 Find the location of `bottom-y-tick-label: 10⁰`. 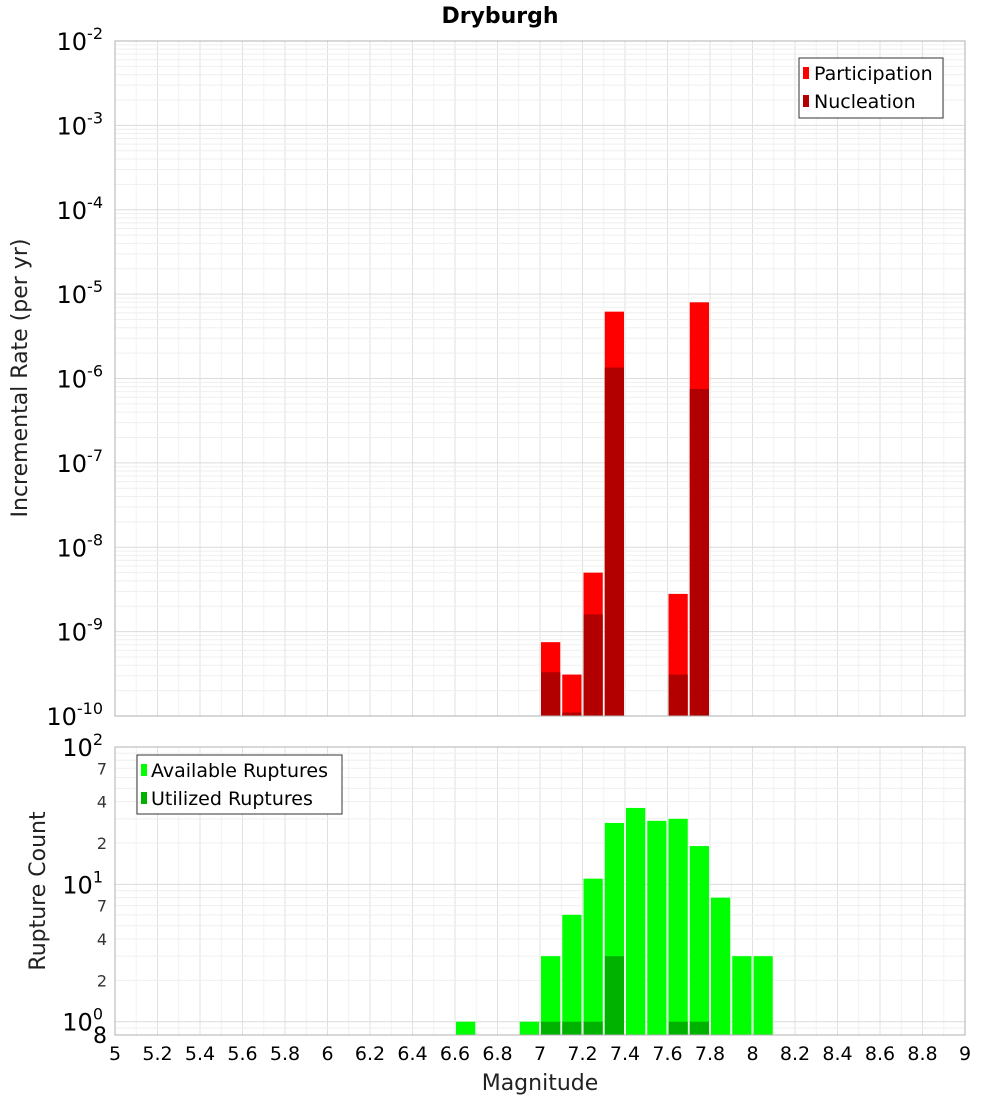

bottom-y-tick-label: 10⁰ is located at coordinates (82, 1021).